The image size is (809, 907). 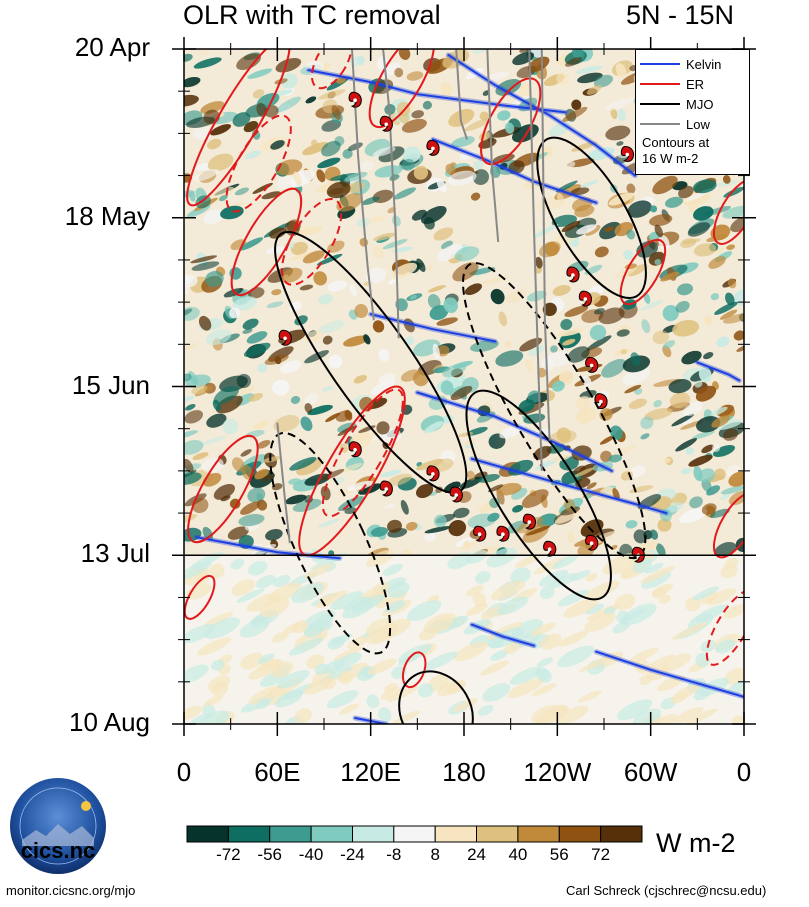 What do you see at coordinates (414, 834) in the screenshot?
I see `colorbar-swatch` at bounding box center [414, 834].